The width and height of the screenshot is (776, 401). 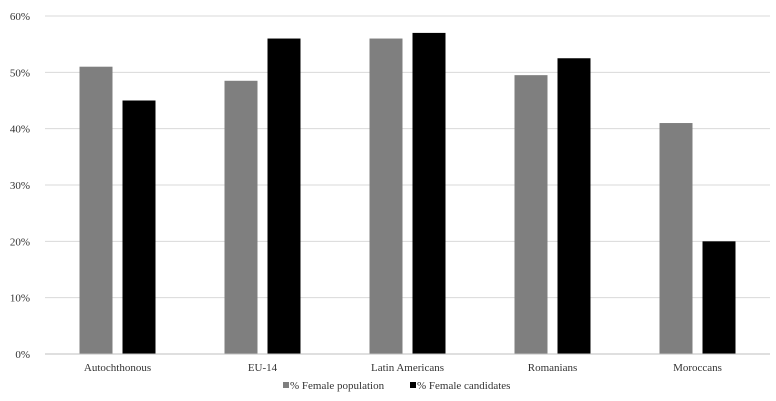 I want to click on legend-label: % Female population, so click(x=337, y=386).